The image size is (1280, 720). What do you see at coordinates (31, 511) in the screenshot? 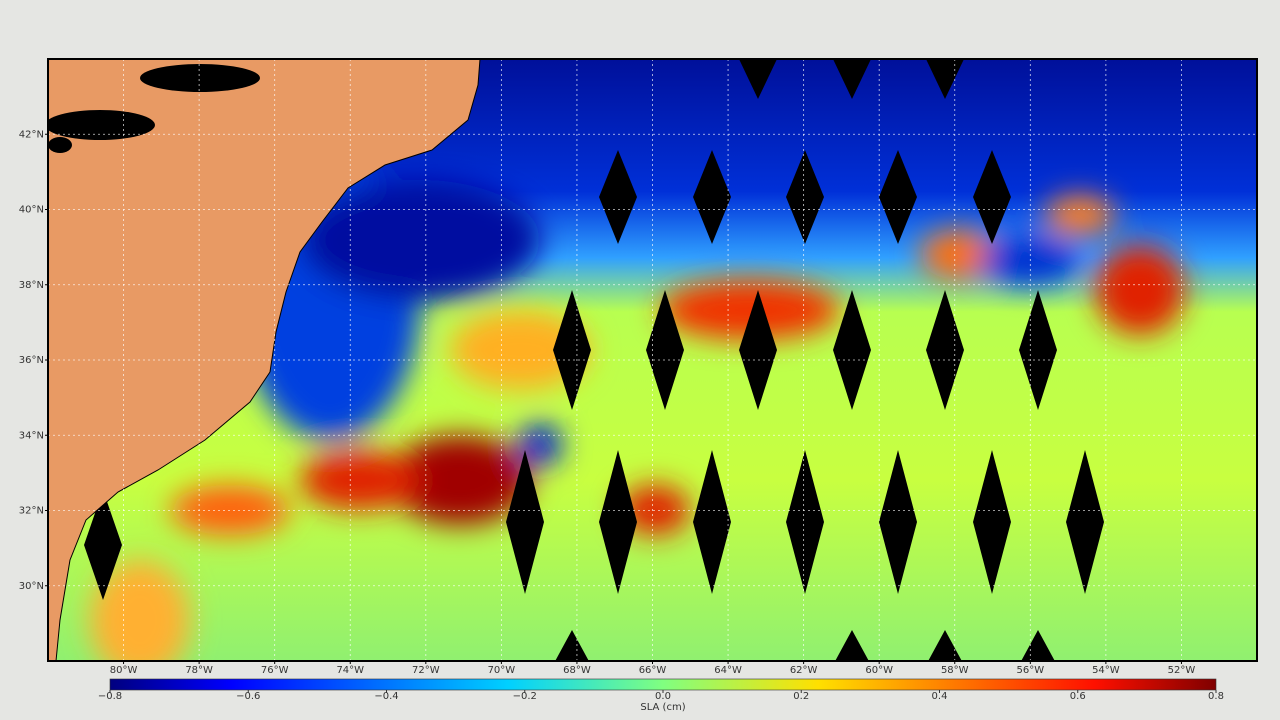
I see `y-tick-label: 32°N` at bounding box center [31, 511].